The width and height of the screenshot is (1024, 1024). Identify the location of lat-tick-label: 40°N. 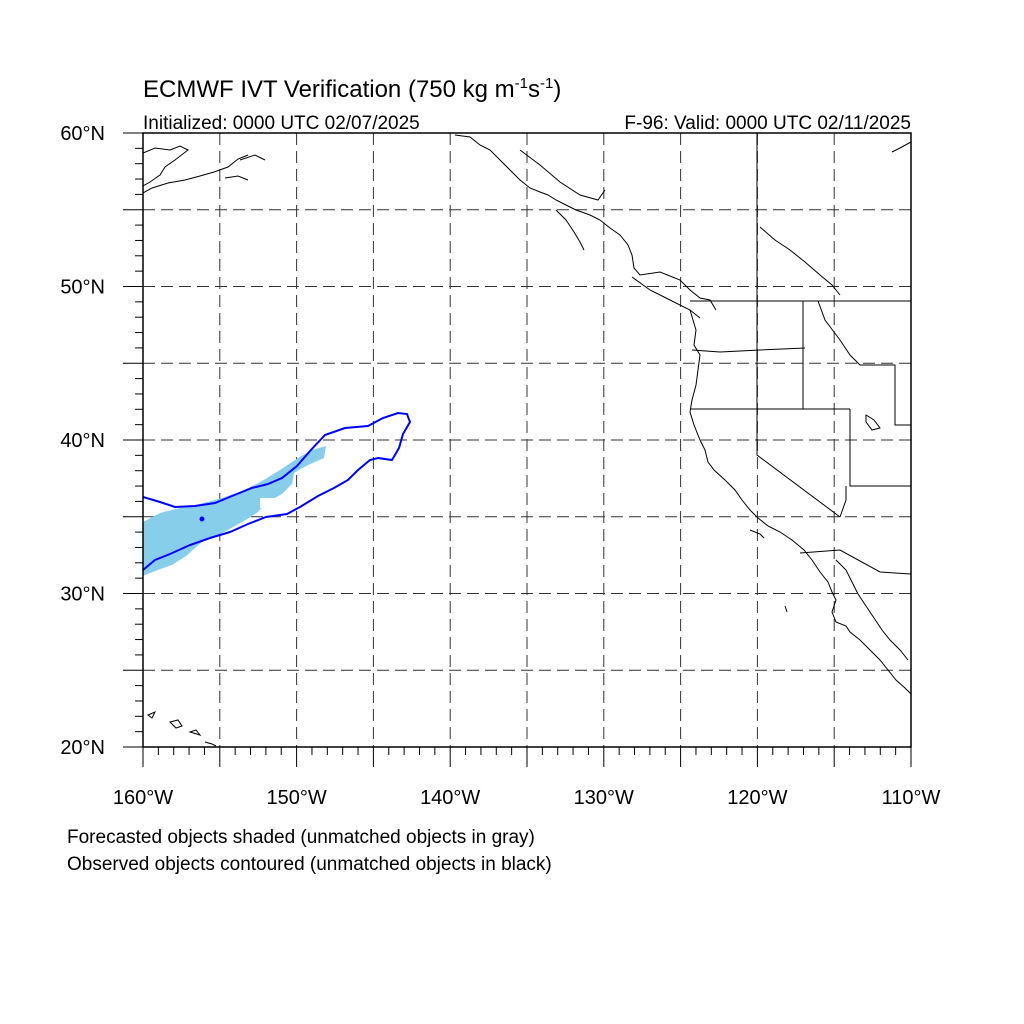
(82, 441).